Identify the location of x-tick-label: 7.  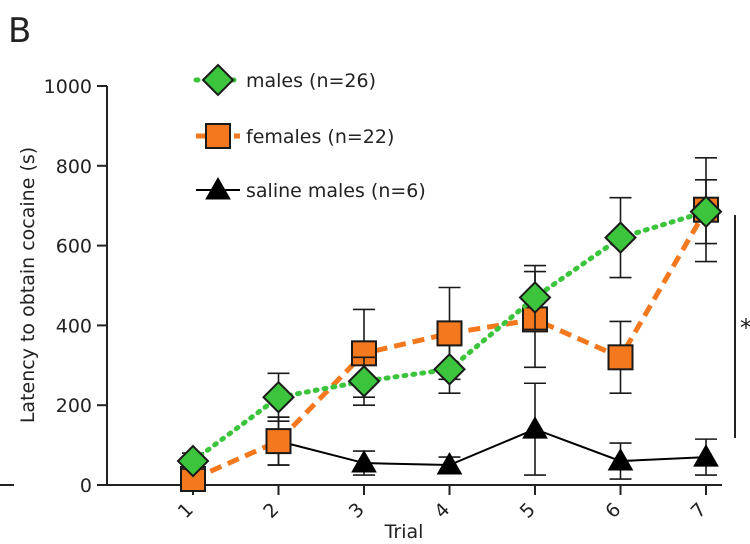
(699, 511).